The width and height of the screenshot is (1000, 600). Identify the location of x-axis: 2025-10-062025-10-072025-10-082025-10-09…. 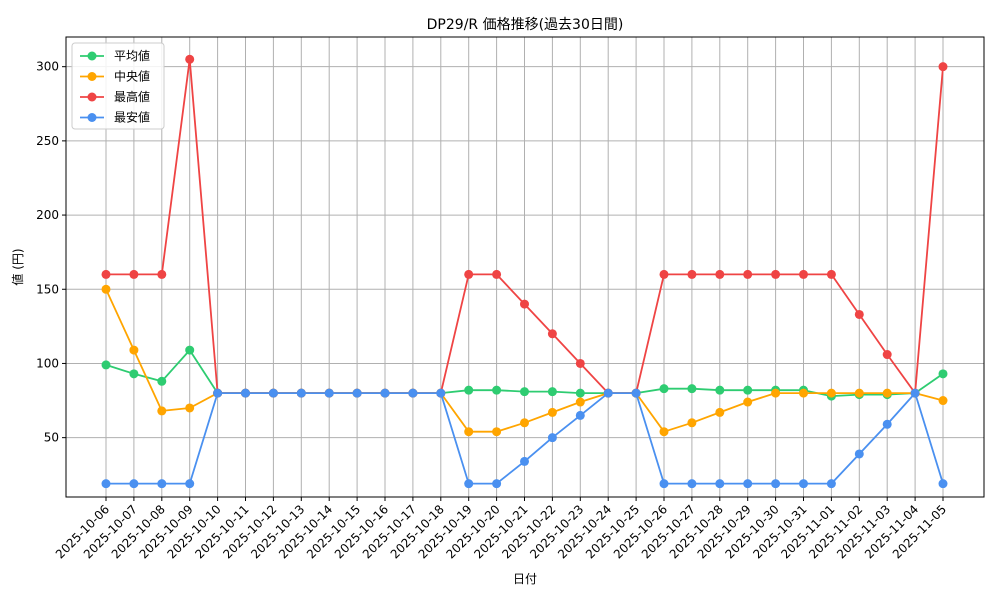
(501, 529).